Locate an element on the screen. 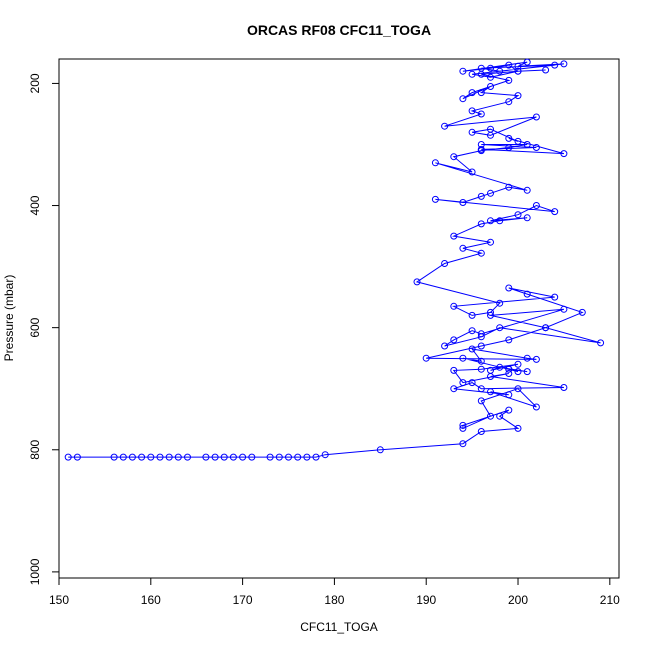 This screenshot has width=650, height=650. x-tick-label: 190 is located at coordinates (426, 600).